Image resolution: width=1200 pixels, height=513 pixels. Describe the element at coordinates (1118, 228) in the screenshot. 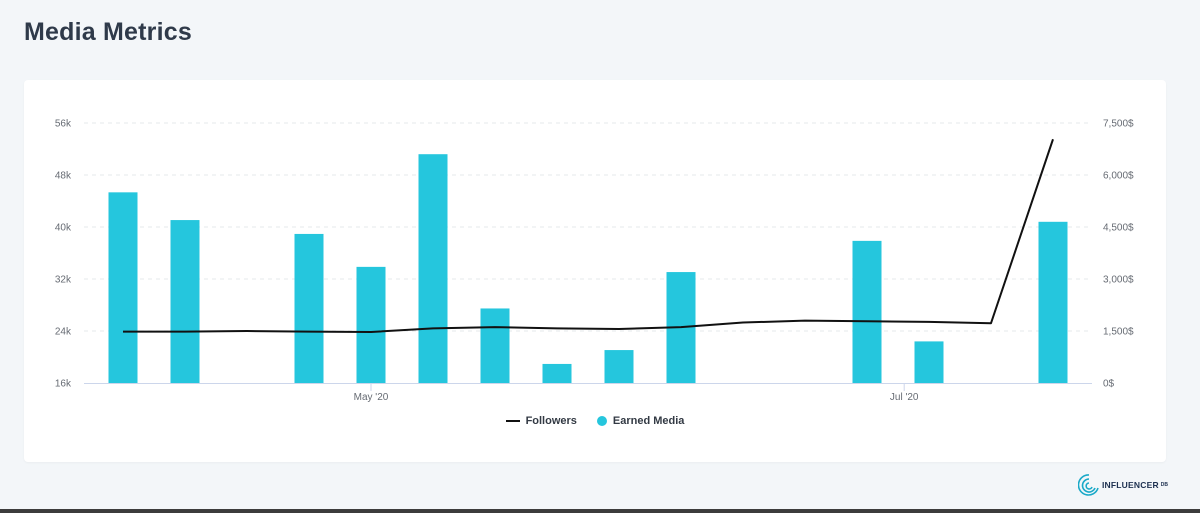

I see `right-axis-tick-label: 4,500$` at that location.